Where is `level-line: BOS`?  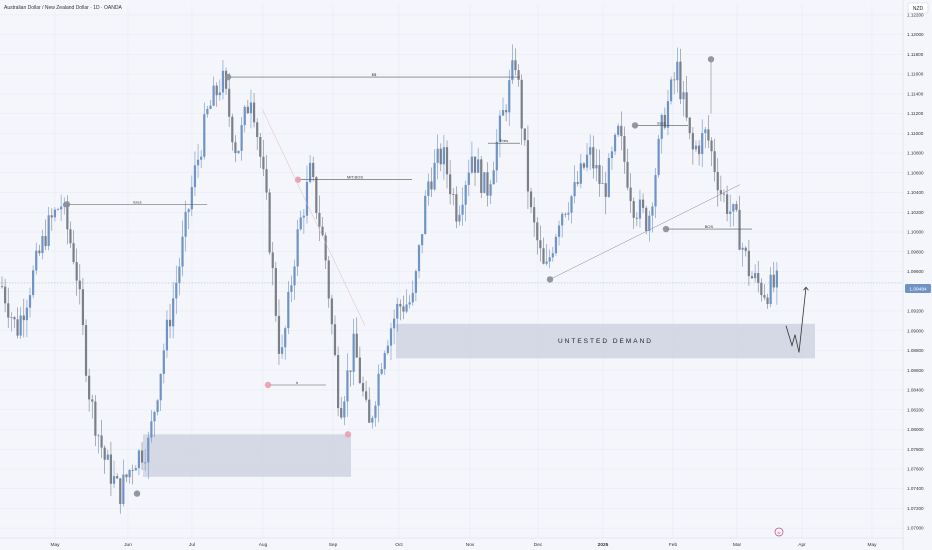 level-line: BOS is located at coordinates (709, 227).